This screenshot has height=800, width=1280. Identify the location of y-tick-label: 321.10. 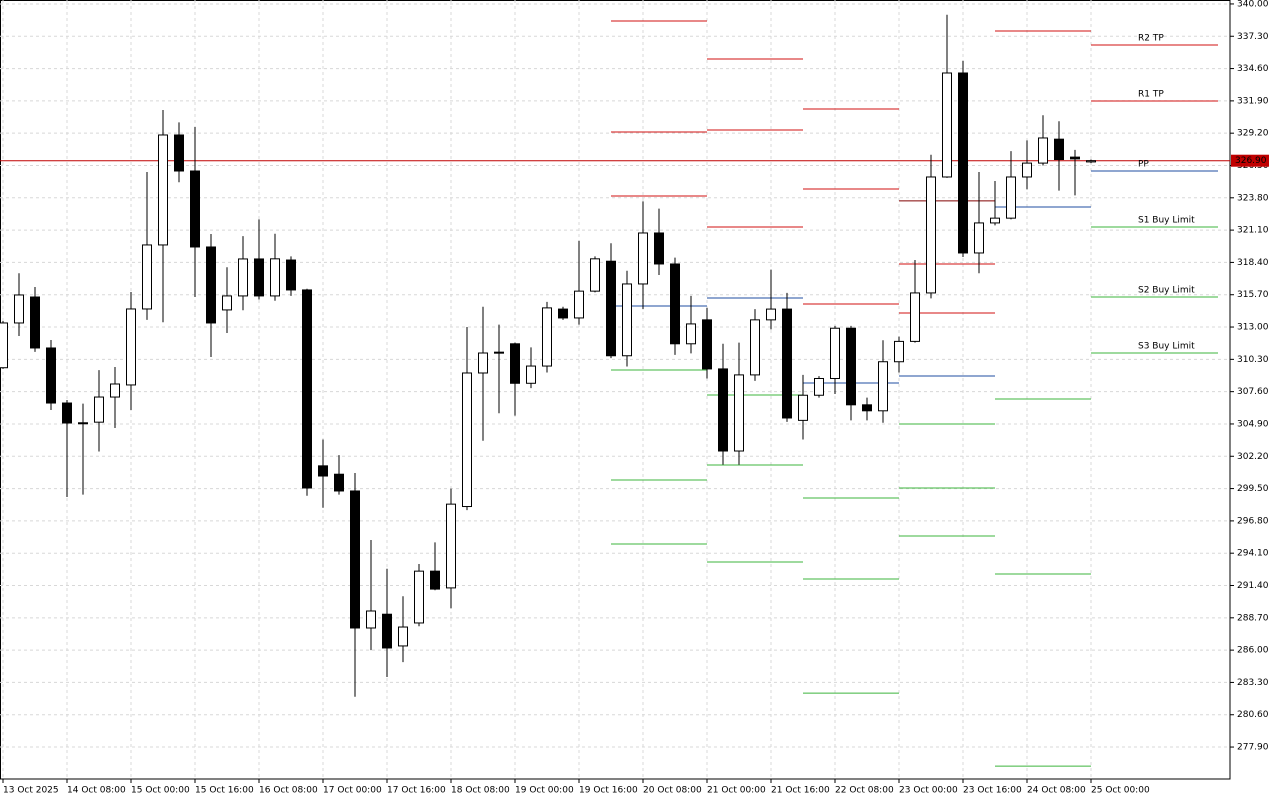
(1253, 231).